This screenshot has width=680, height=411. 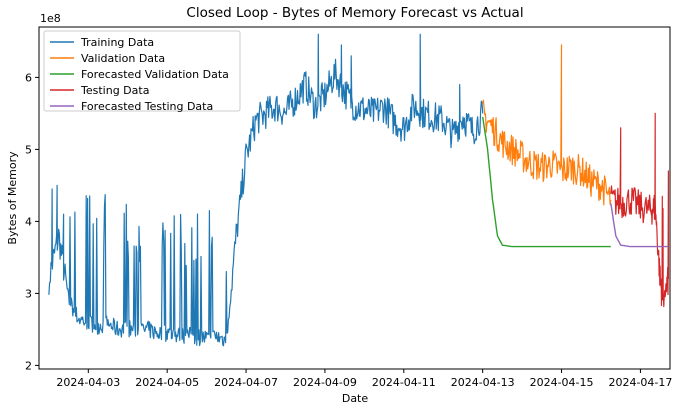 I want to click on y-axis-label: Bytes of Memory, so click(x=12, y=198).